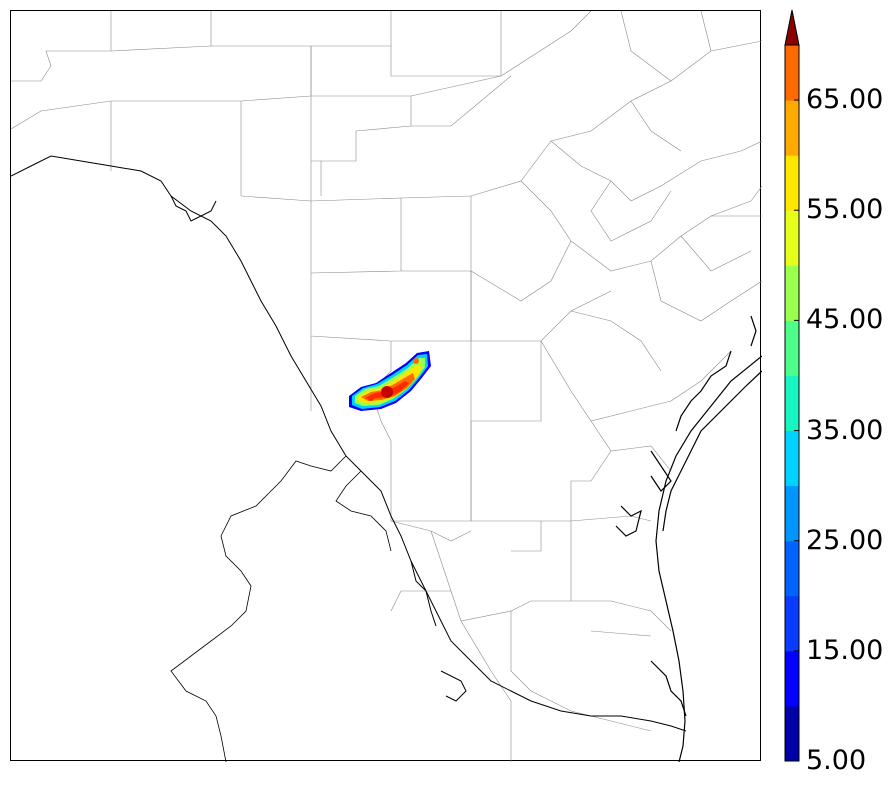 The image size is (894, 785). What do you see at coordinates (390, 381) in the screenshot?
I see `storm-cell` at bounding box center [390, 381].